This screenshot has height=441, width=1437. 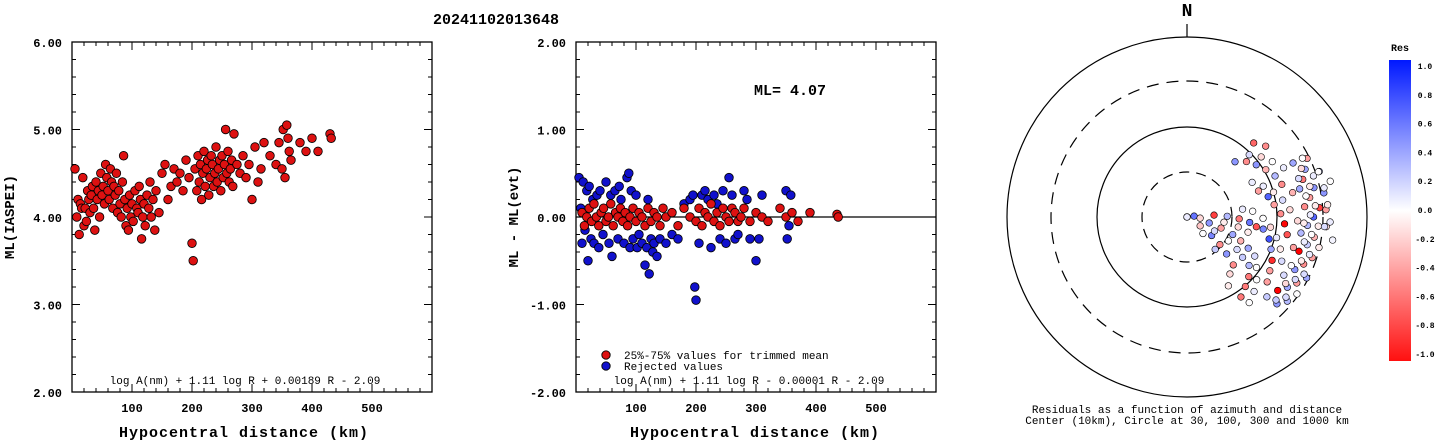 I want to click on colorbar-tick-label: -1.0, so click(x=1424, y=355).